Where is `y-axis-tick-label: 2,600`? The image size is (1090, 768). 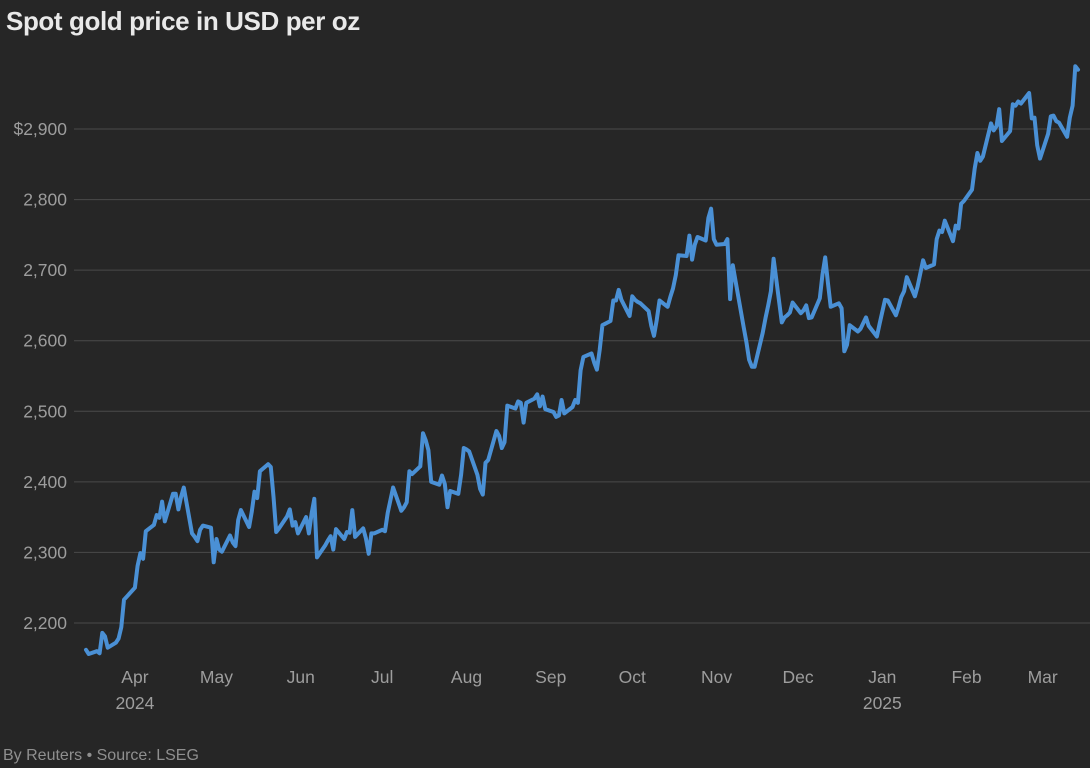 y-axis-tick-label: 2,600 is located at coordinates (45, 341).